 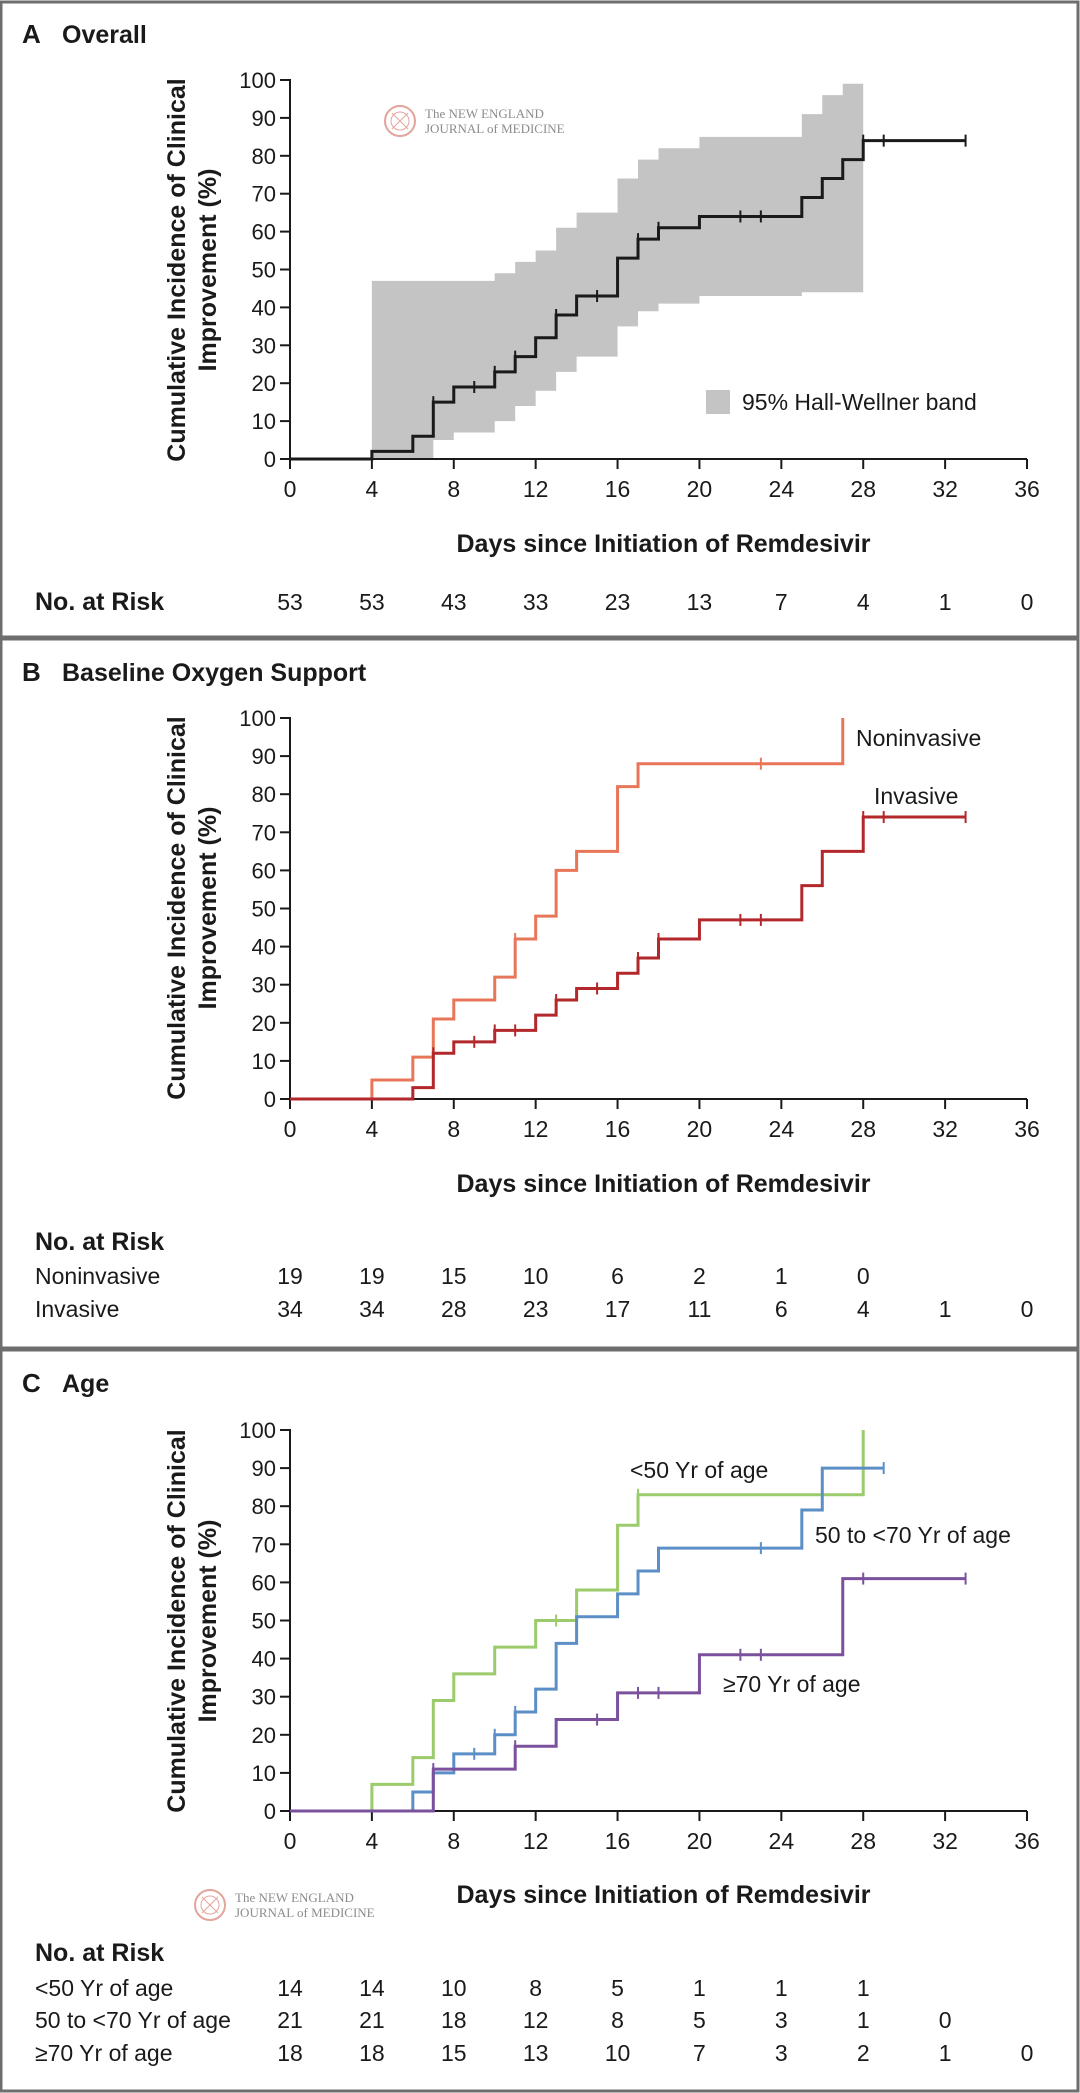 What do you see at coordinates (290, 489) in the screenshot?
I see `x-tick-label: 0` at bounding box center [290, 489].